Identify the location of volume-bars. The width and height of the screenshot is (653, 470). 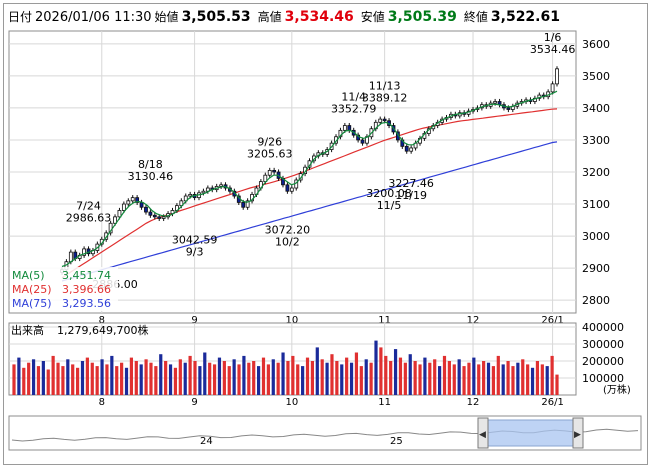
(285, 367).